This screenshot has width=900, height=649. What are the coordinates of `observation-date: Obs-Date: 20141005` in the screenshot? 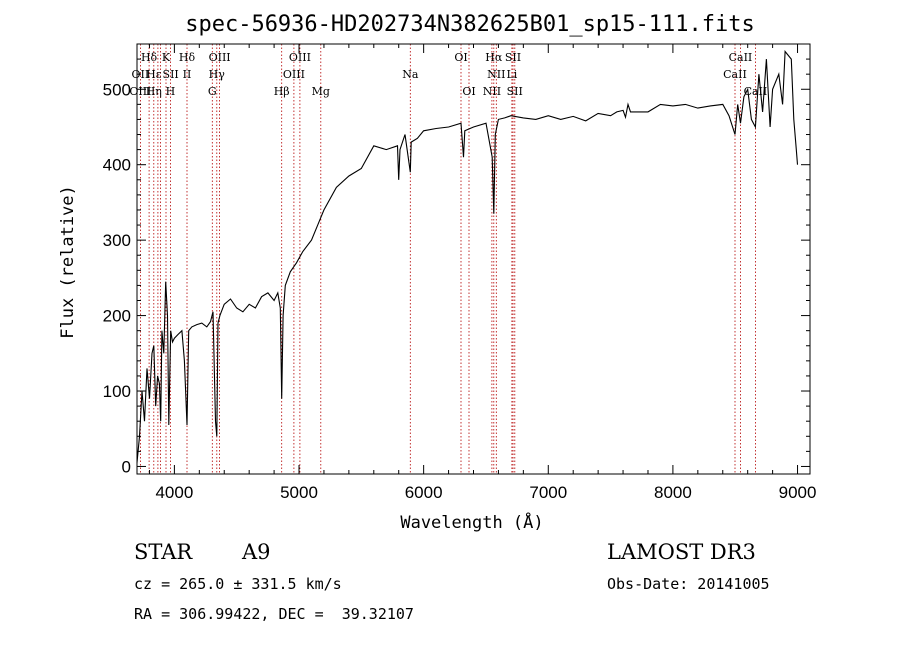 It's located at (688, 584).